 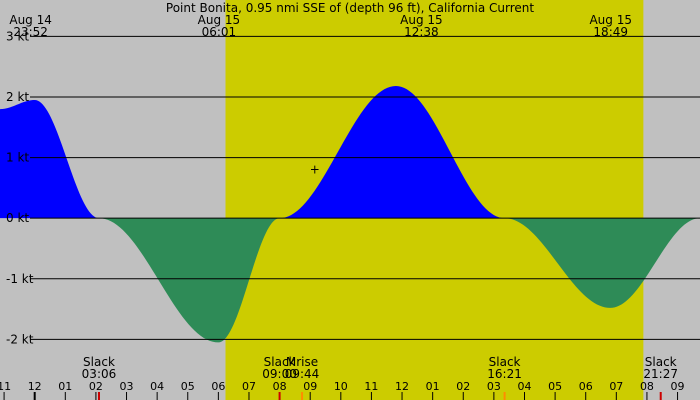 I want to click on top-event-date-0: Aug 14, so click(x=30, y=20).